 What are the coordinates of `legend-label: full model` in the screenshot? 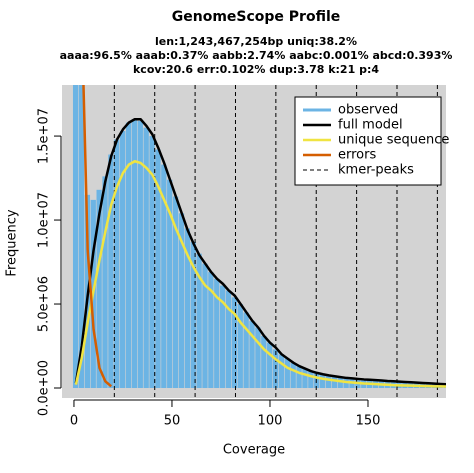 It's located at (370, 125).